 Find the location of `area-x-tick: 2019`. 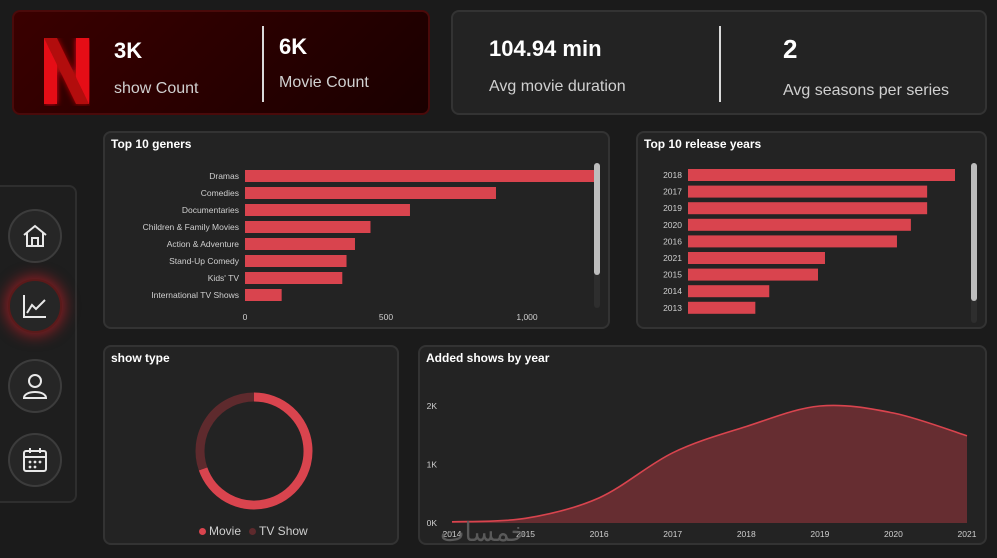

area-x-tick: 2019 is located at coordinates (819, 534).